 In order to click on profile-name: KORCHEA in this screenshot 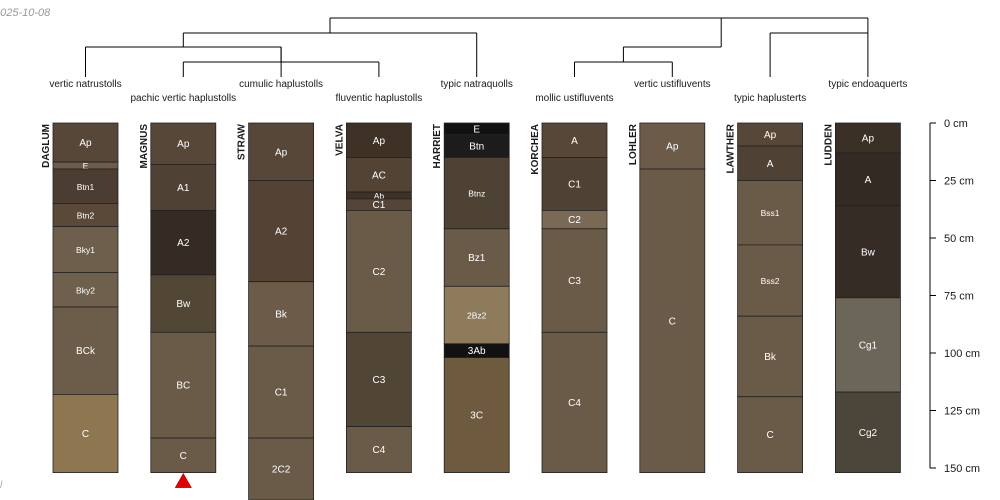, I will do `click(535, 149)`.